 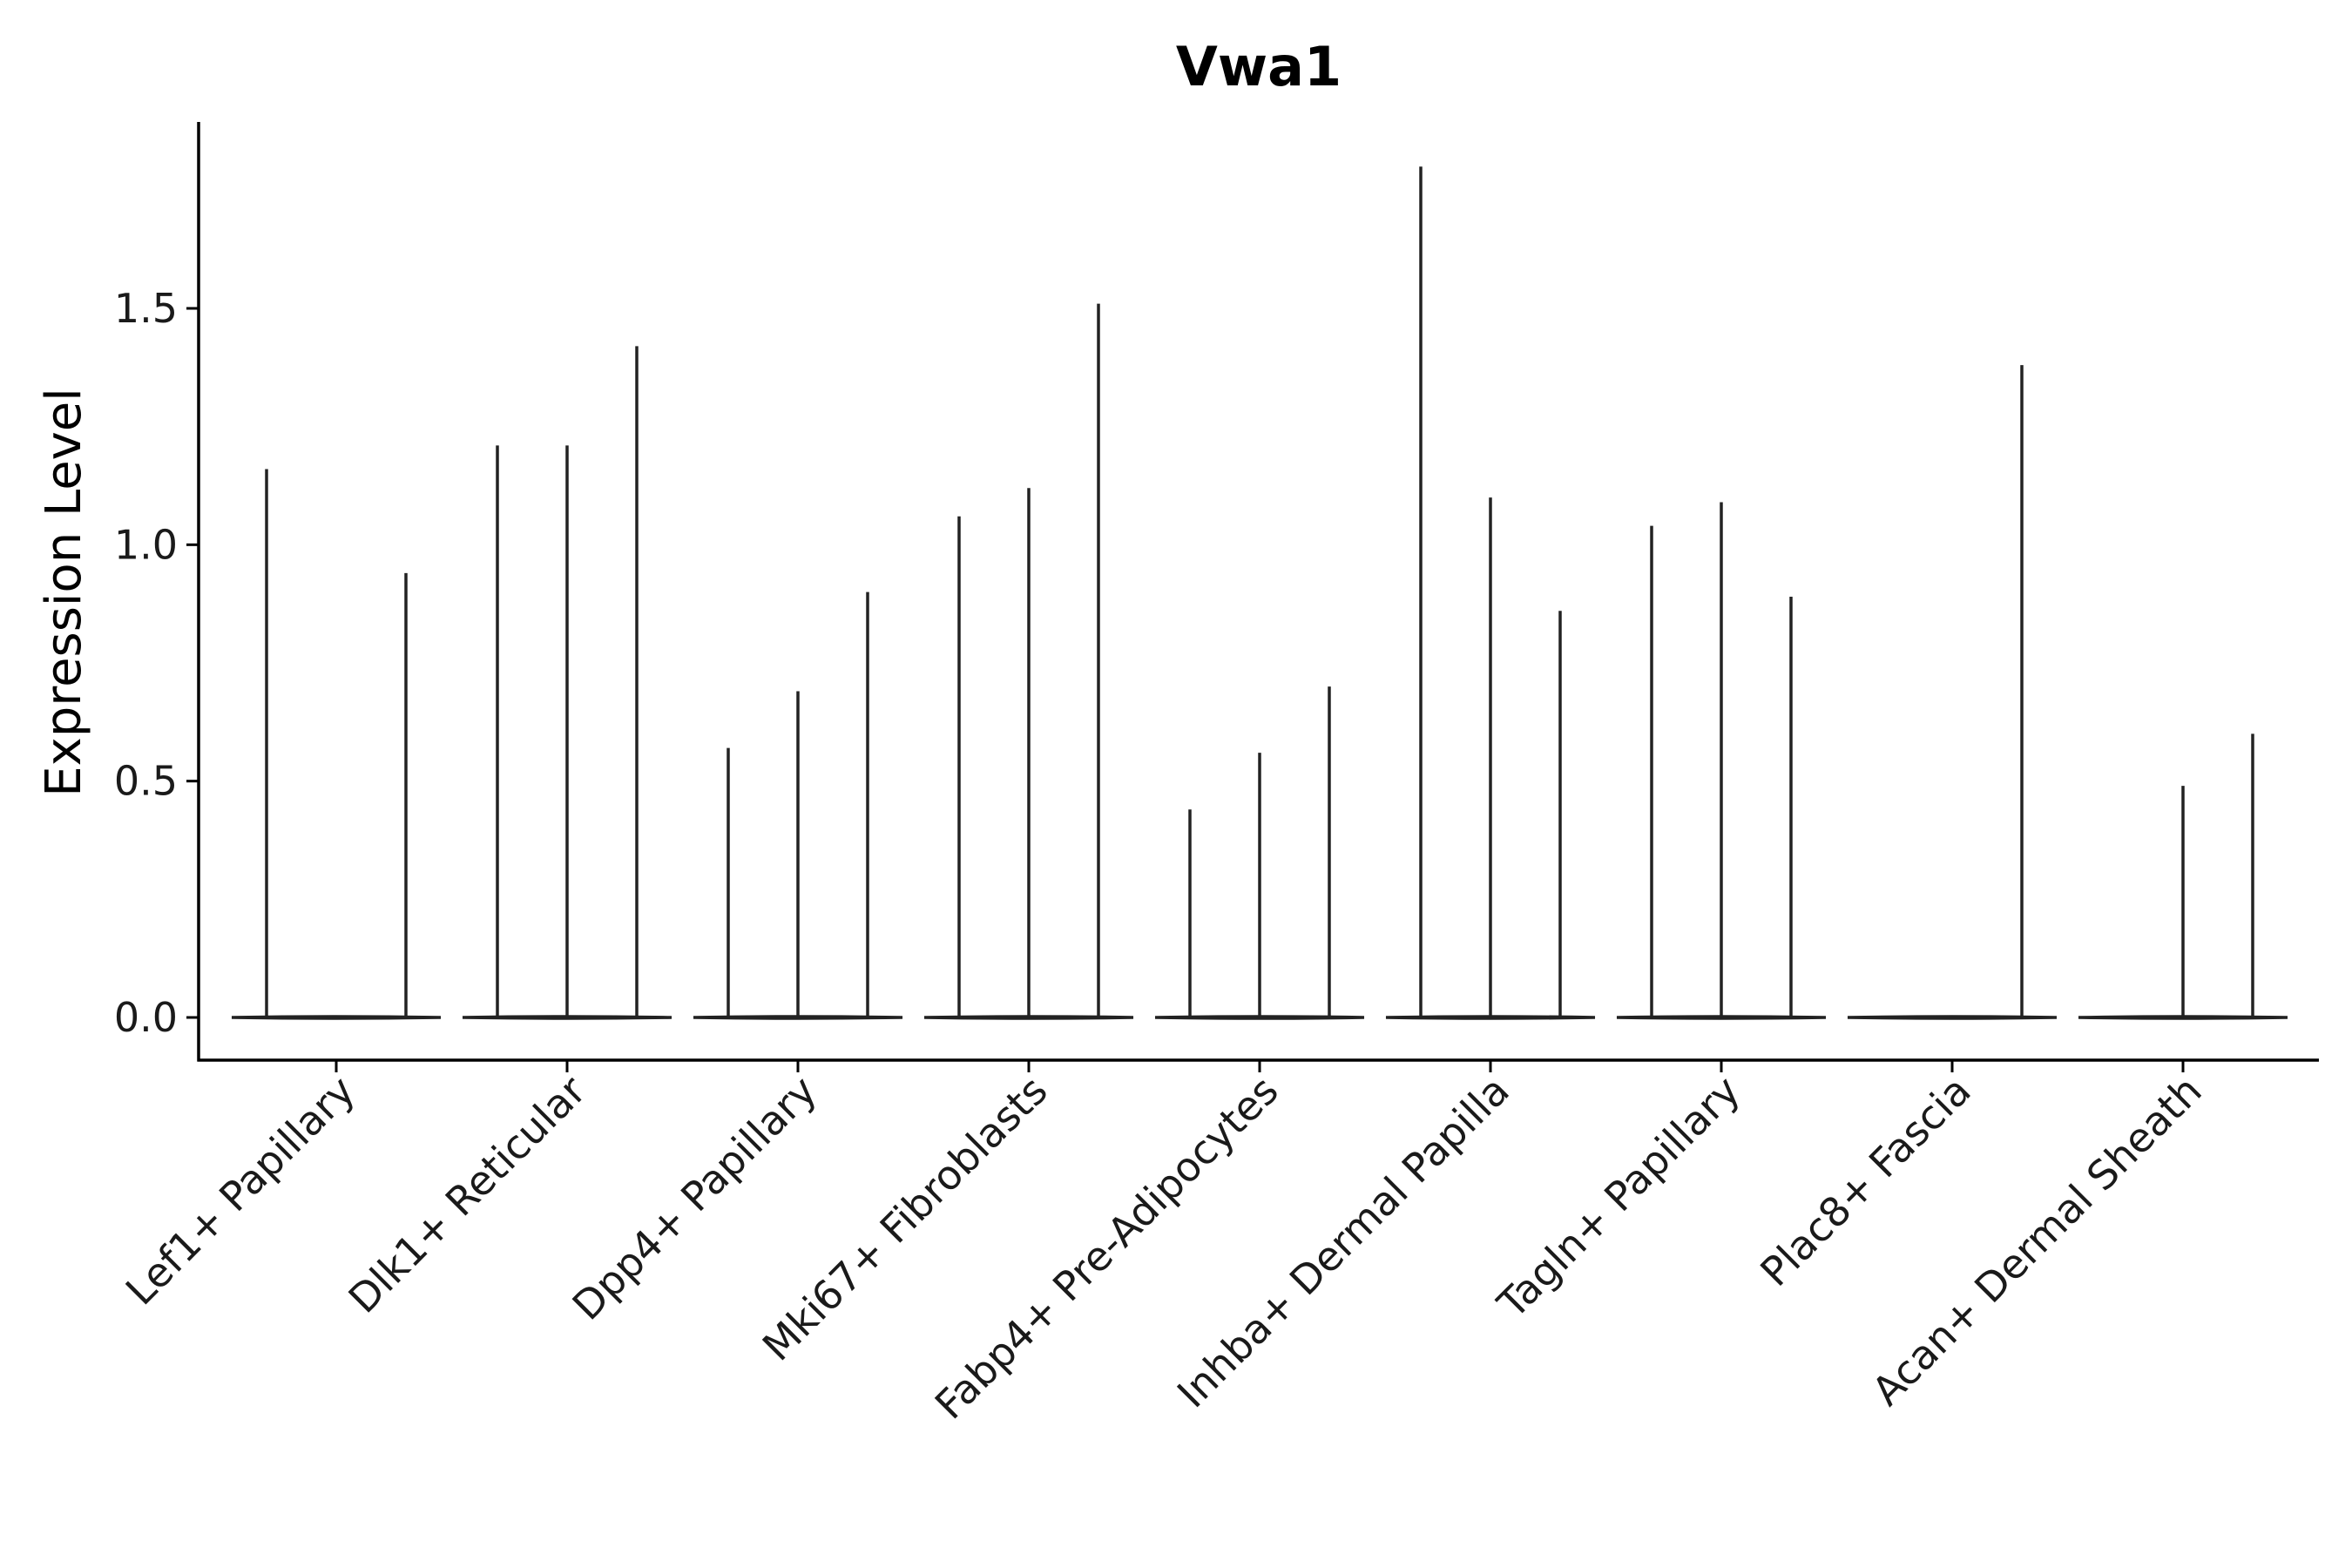 What do you see at coordinates (146, 544) in the screenshot?
I see `y-tick-label: 1.0` at bounding box center [146, 544].